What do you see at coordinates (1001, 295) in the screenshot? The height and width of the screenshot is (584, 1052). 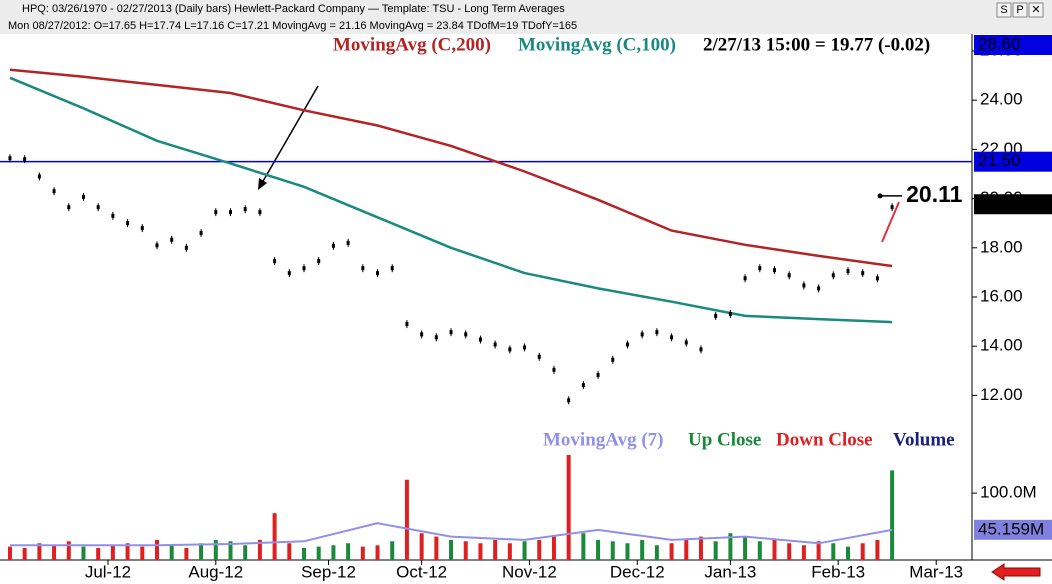 I see `y-tick-label: 16.00` at bounding box center [1001, 295].